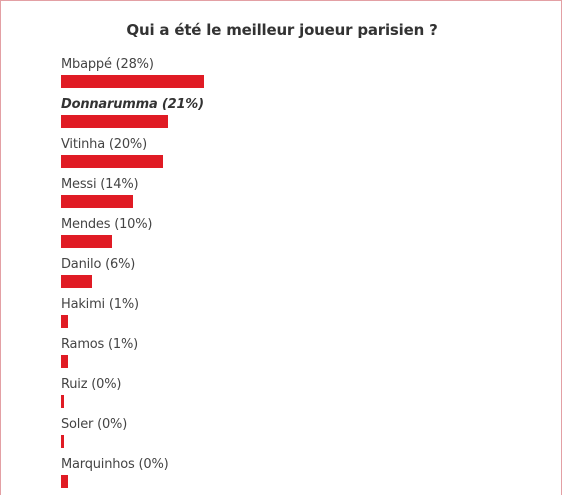 This screenshot has height=496, width=564. Describe the element at coordinates (76, 281) in the screenshot. I see `poll-bar-danilo` at that location.